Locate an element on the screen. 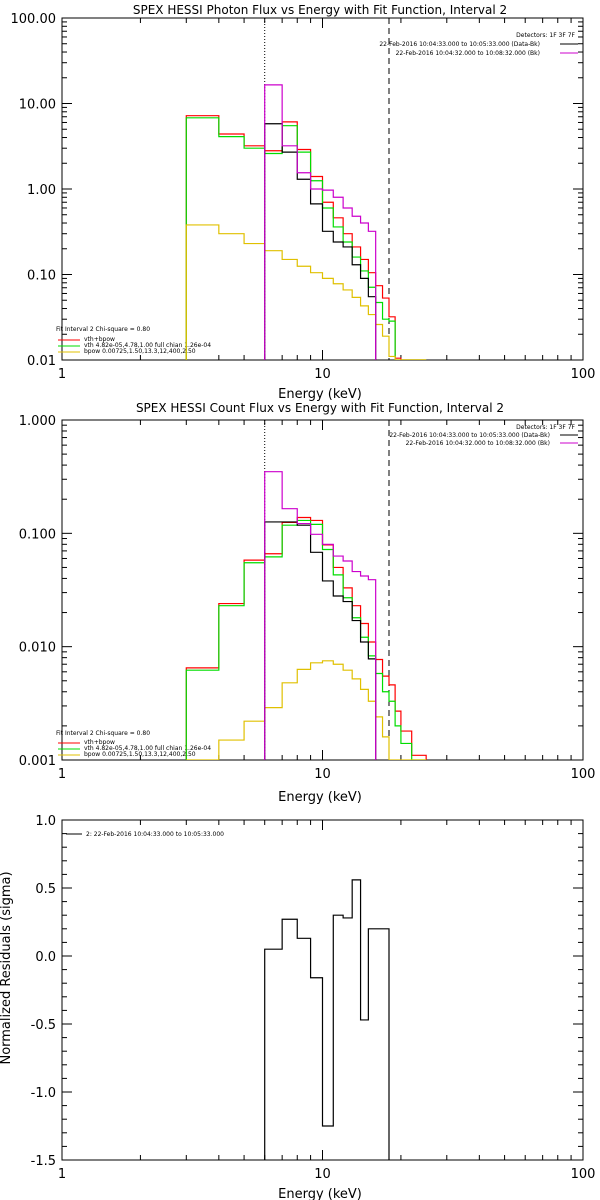  y-tick-label: 1.0 is located at coordinates (45, 821).